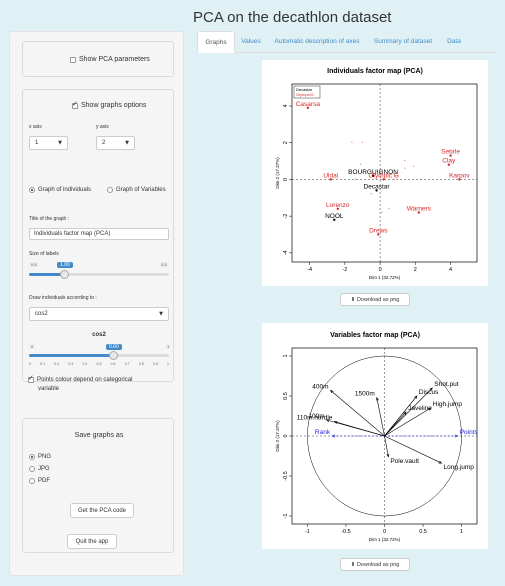 The width and height of the screenshot is (505, 586). I want to click on cos2-slider-handle, so click(113, 355).